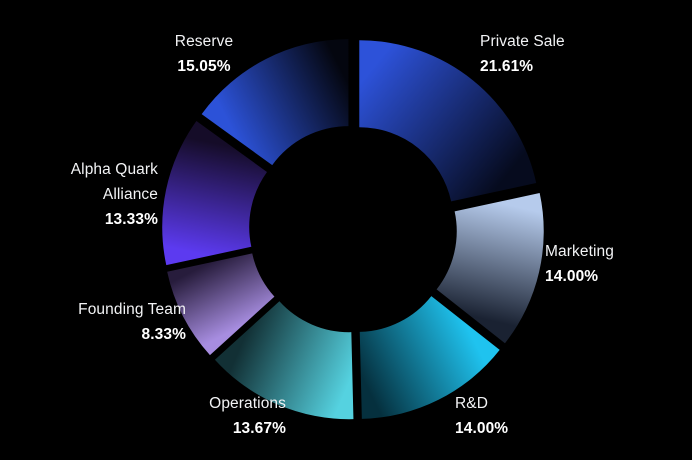  I want to click on slice-pct-marketing: 14.00%, so click(572, 276).